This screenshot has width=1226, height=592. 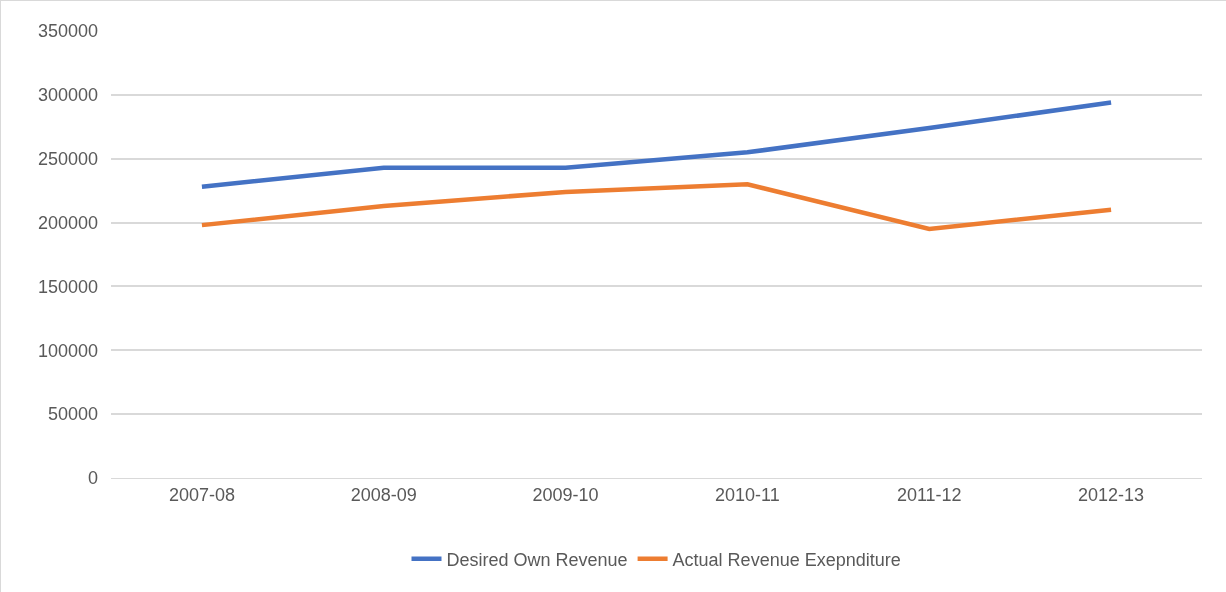 What do you see at coordinates (92, 478) in the screenshot?
I see `y-tick-label: 0` at bounding box center [92, 478].